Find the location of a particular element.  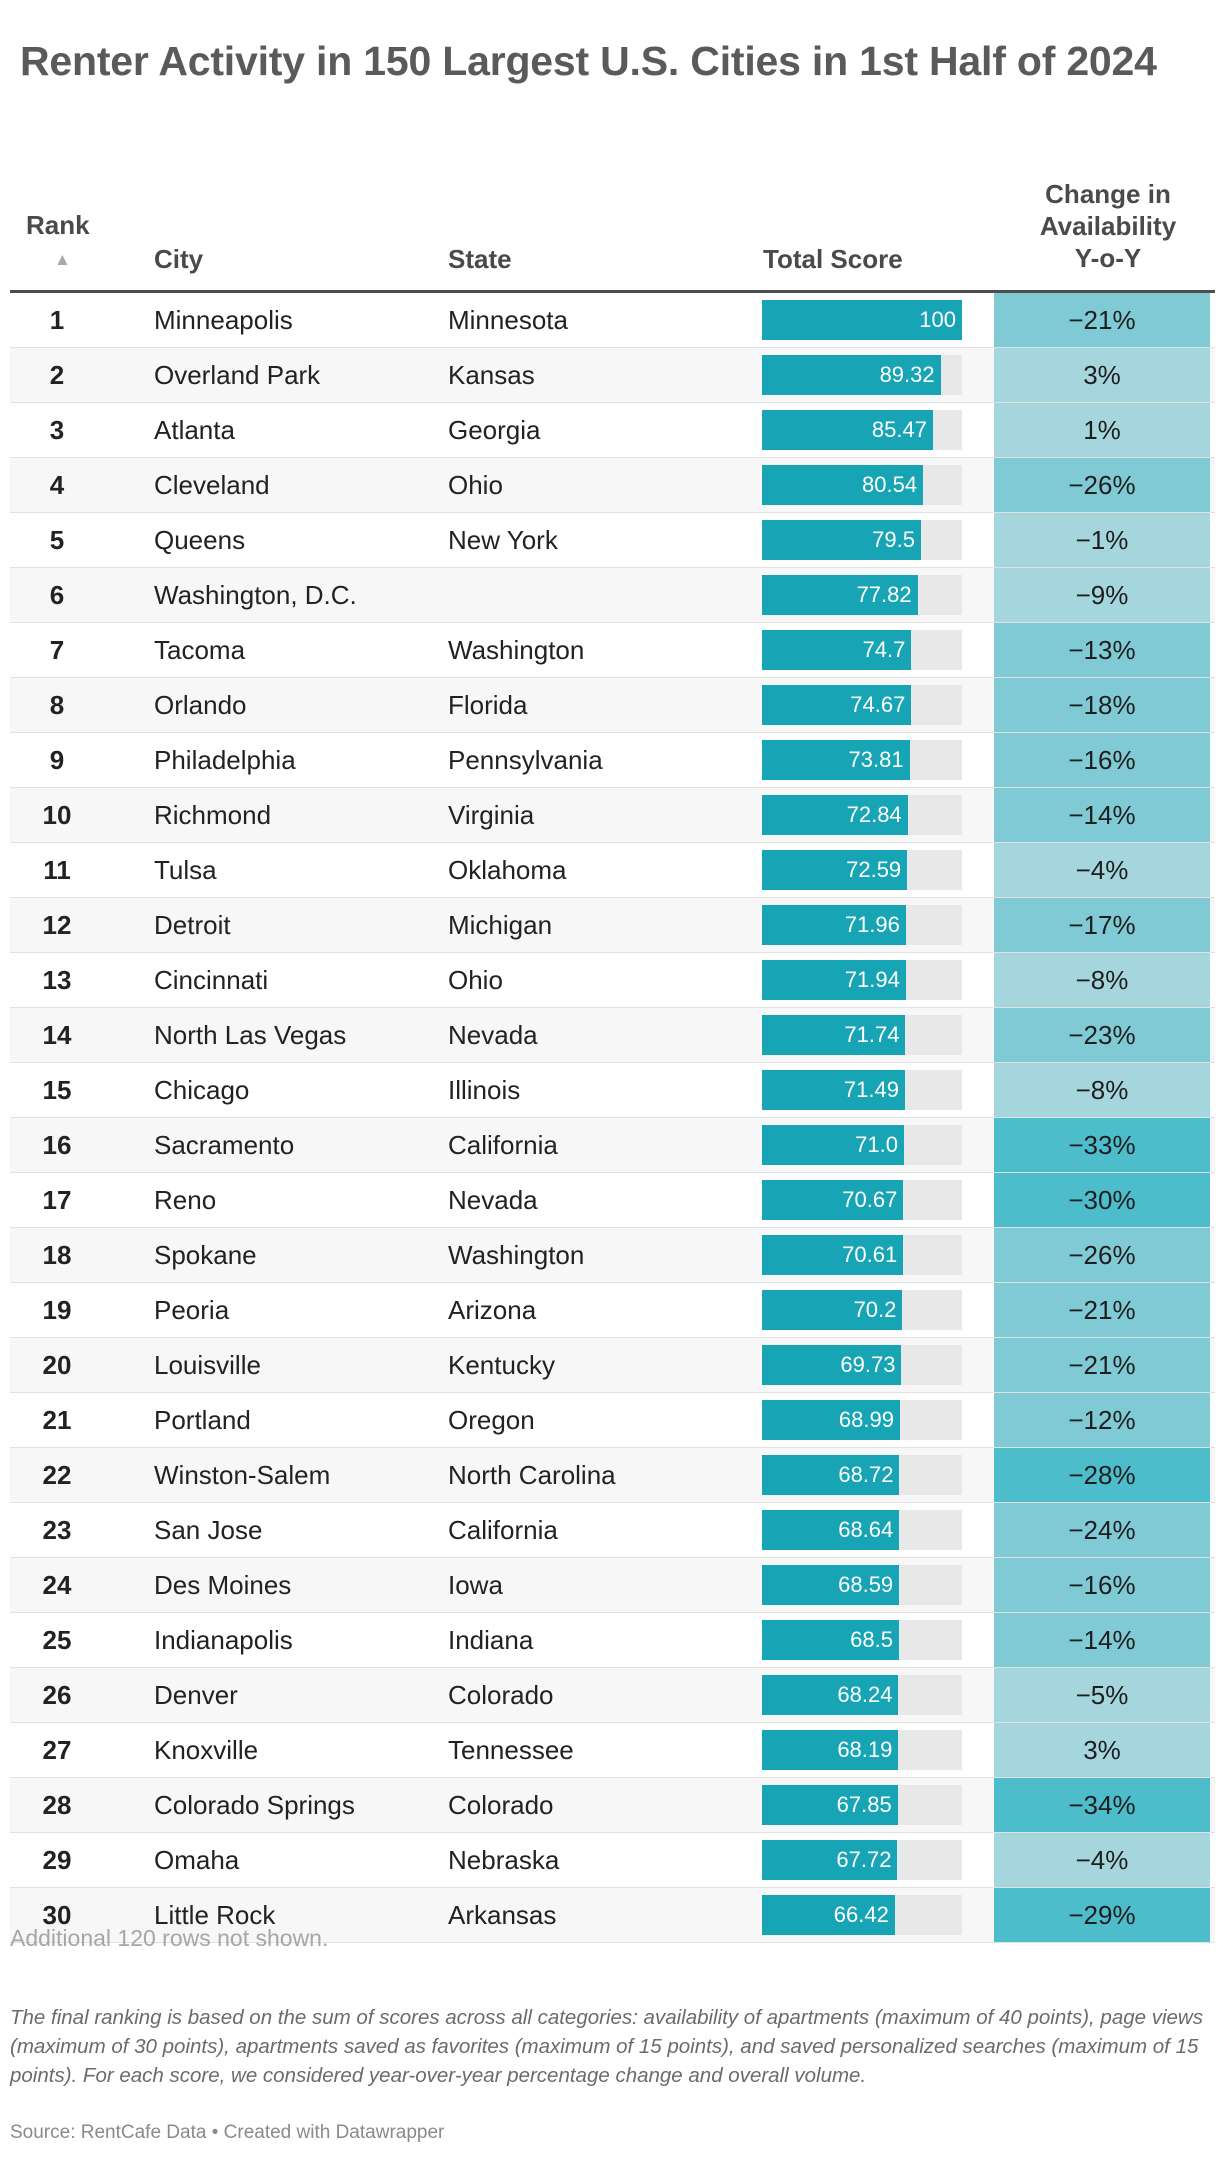

score-bar: 74.7 is located at coordinates (837, 650).